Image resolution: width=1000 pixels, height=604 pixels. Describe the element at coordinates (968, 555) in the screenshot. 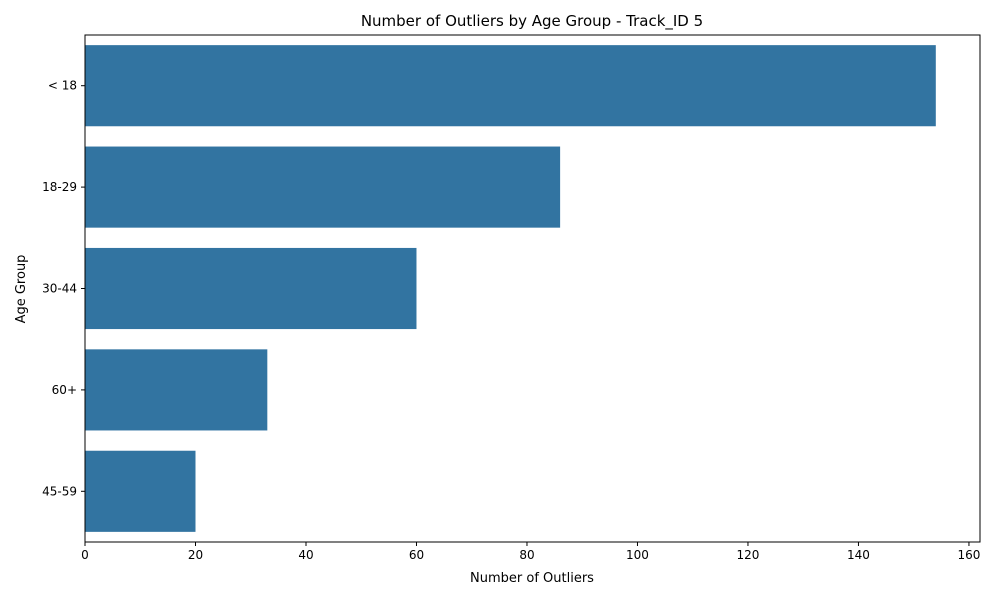

I see `x-tick-label: 160` at that location.